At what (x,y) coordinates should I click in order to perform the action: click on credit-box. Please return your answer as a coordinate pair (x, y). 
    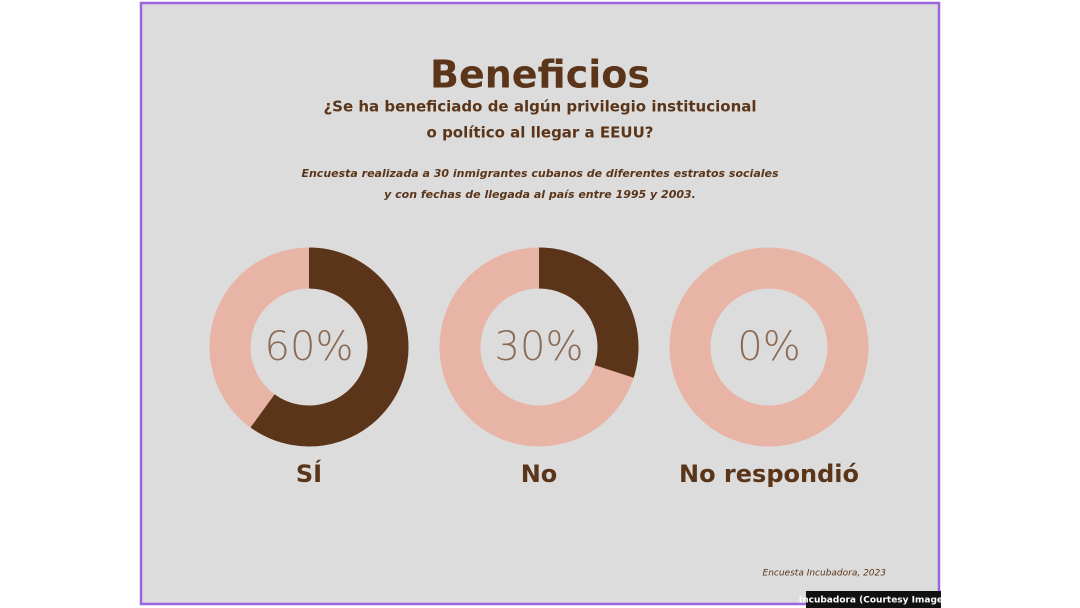
    Looking at the image, I should click on (873, 599).